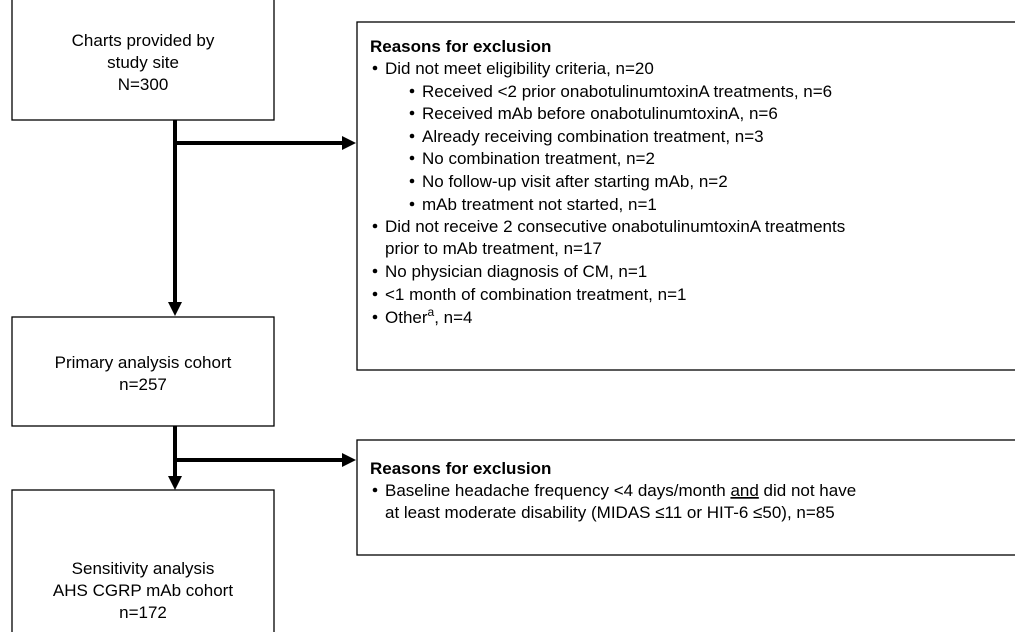  I want to click on box-text: Charts provided by, so click(143, 40).